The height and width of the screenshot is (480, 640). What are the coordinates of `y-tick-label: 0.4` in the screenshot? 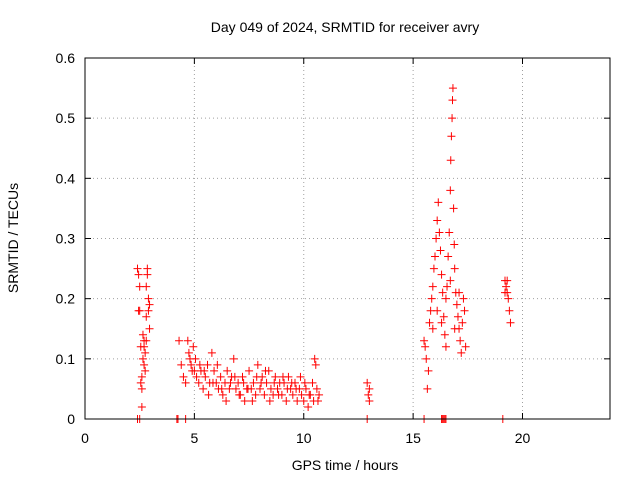 It's located at (66, 178).